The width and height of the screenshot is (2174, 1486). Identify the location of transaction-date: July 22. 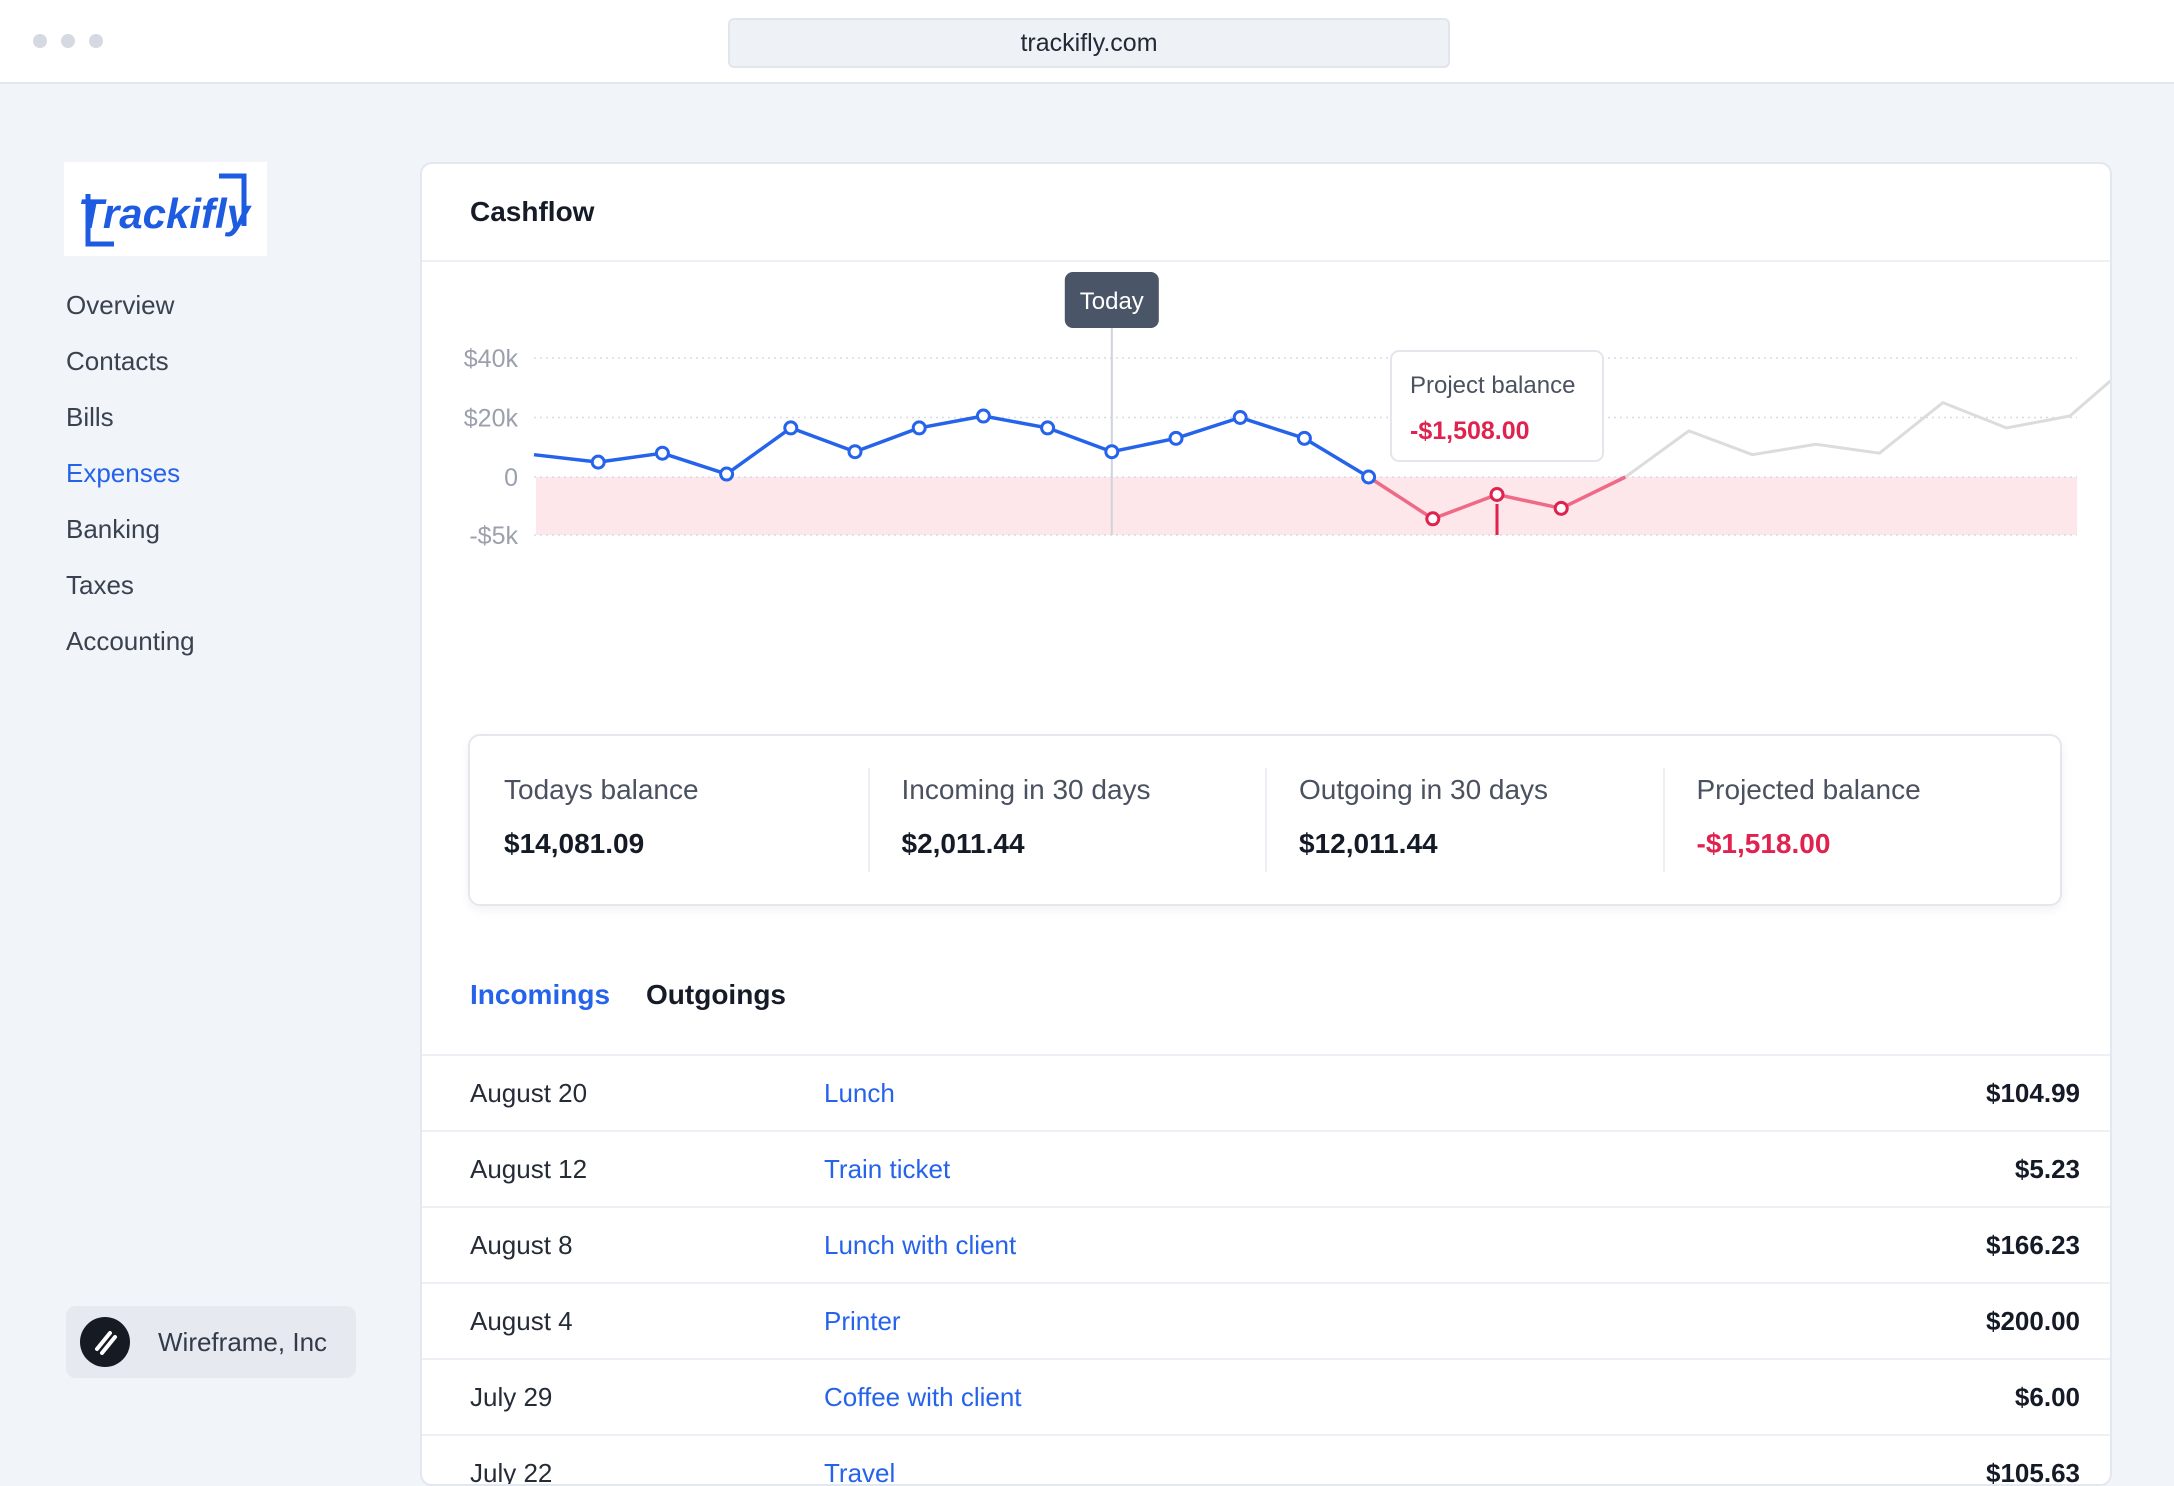
(511, 1472).